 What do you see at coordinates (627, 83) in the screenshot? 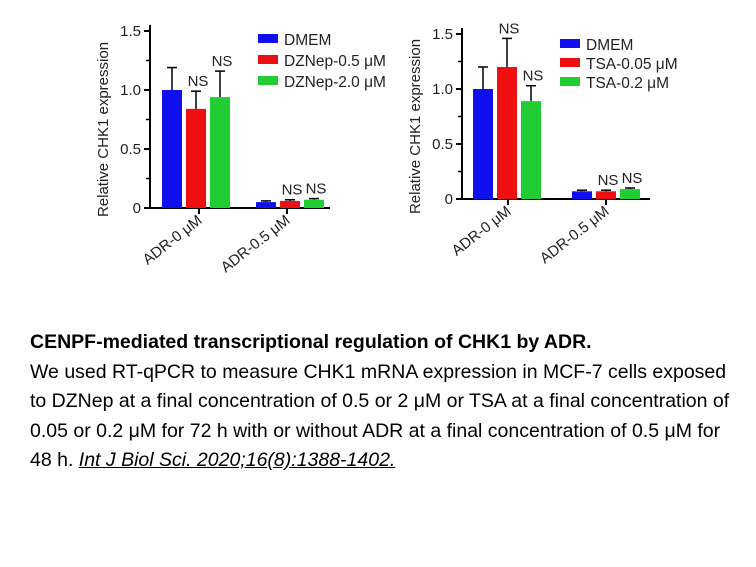
I see `chart2-legend-entry: TSA-0.2 μM` at bounding box center [627, 83].